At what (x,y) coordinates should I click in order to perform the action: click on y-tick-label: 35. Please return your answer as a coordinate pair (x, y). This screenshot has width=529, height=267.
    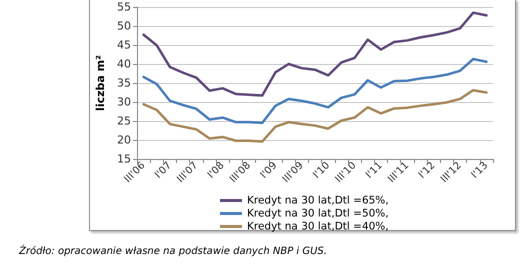
    Looking at the image, I should click on (124, 83).